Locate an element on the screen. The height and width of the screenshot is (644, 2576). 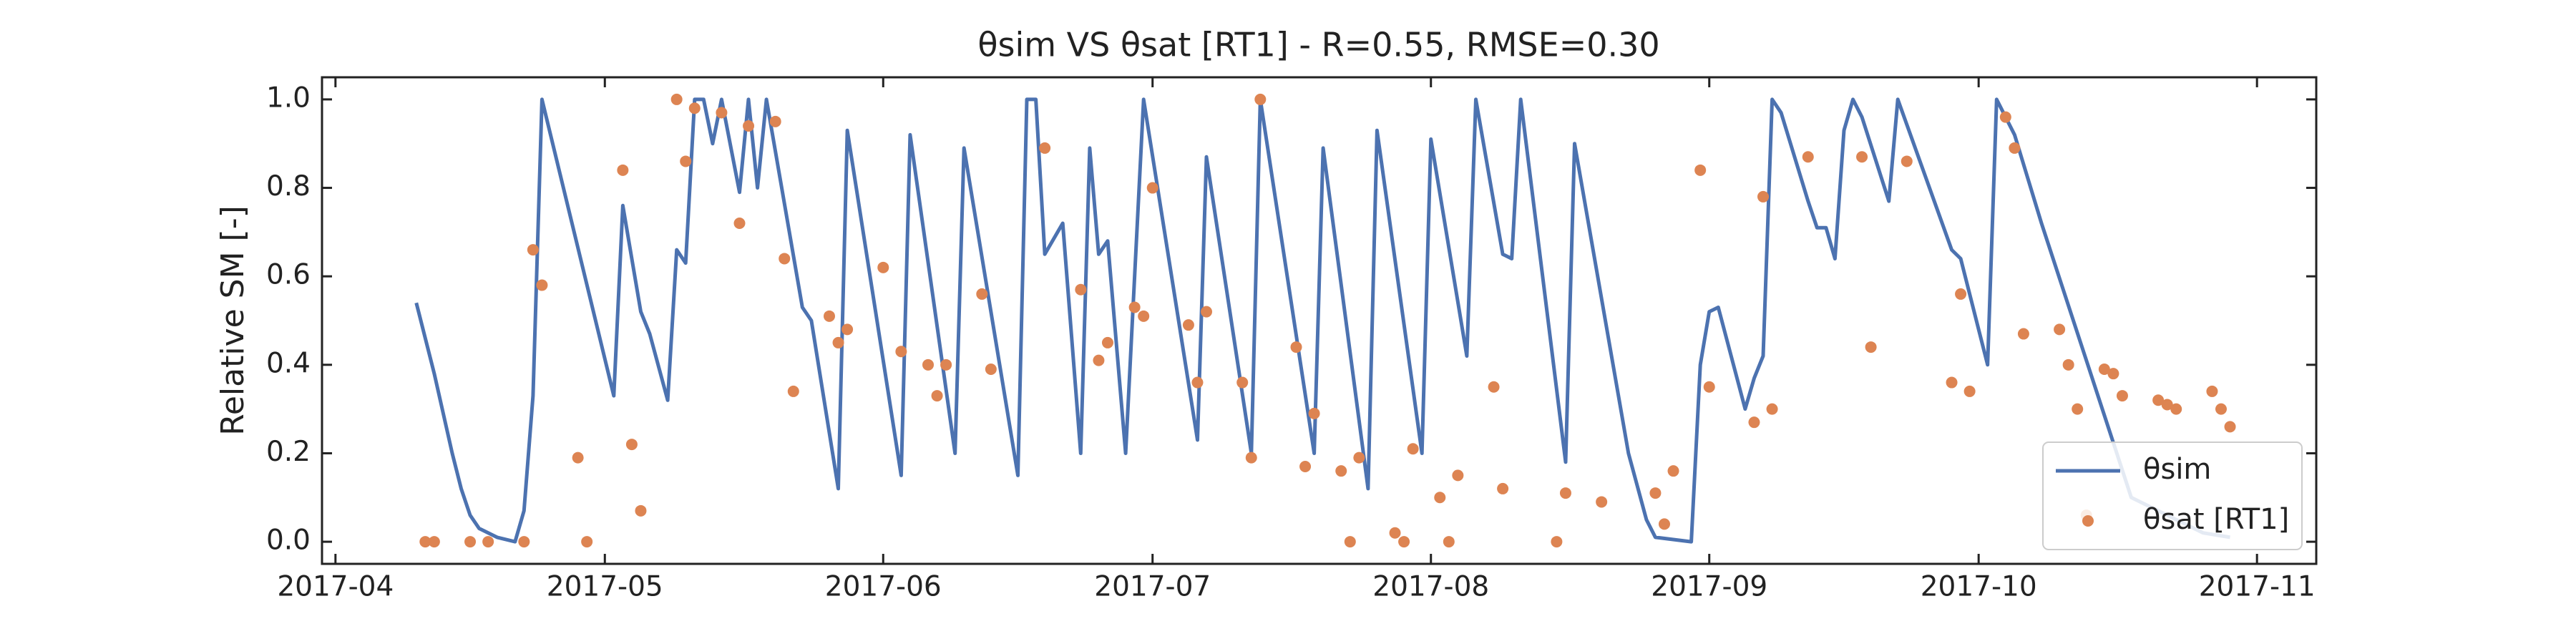
x-tick-label: 2017-05 is located at coordinates (605, 587).